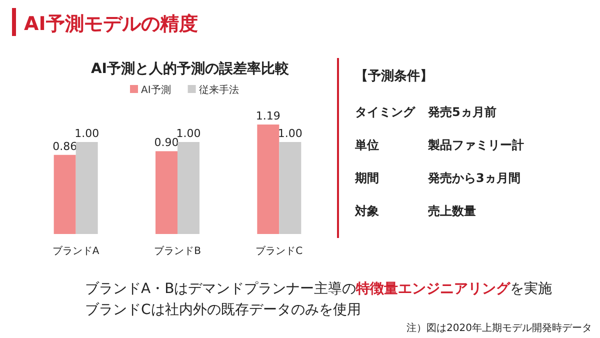 Image resolution: width=600 pixels, height=338 pixels. What do you see at coordinates (366, 178) in the screenshot?
I see `text: 期間` at bounding box center [366, 178].